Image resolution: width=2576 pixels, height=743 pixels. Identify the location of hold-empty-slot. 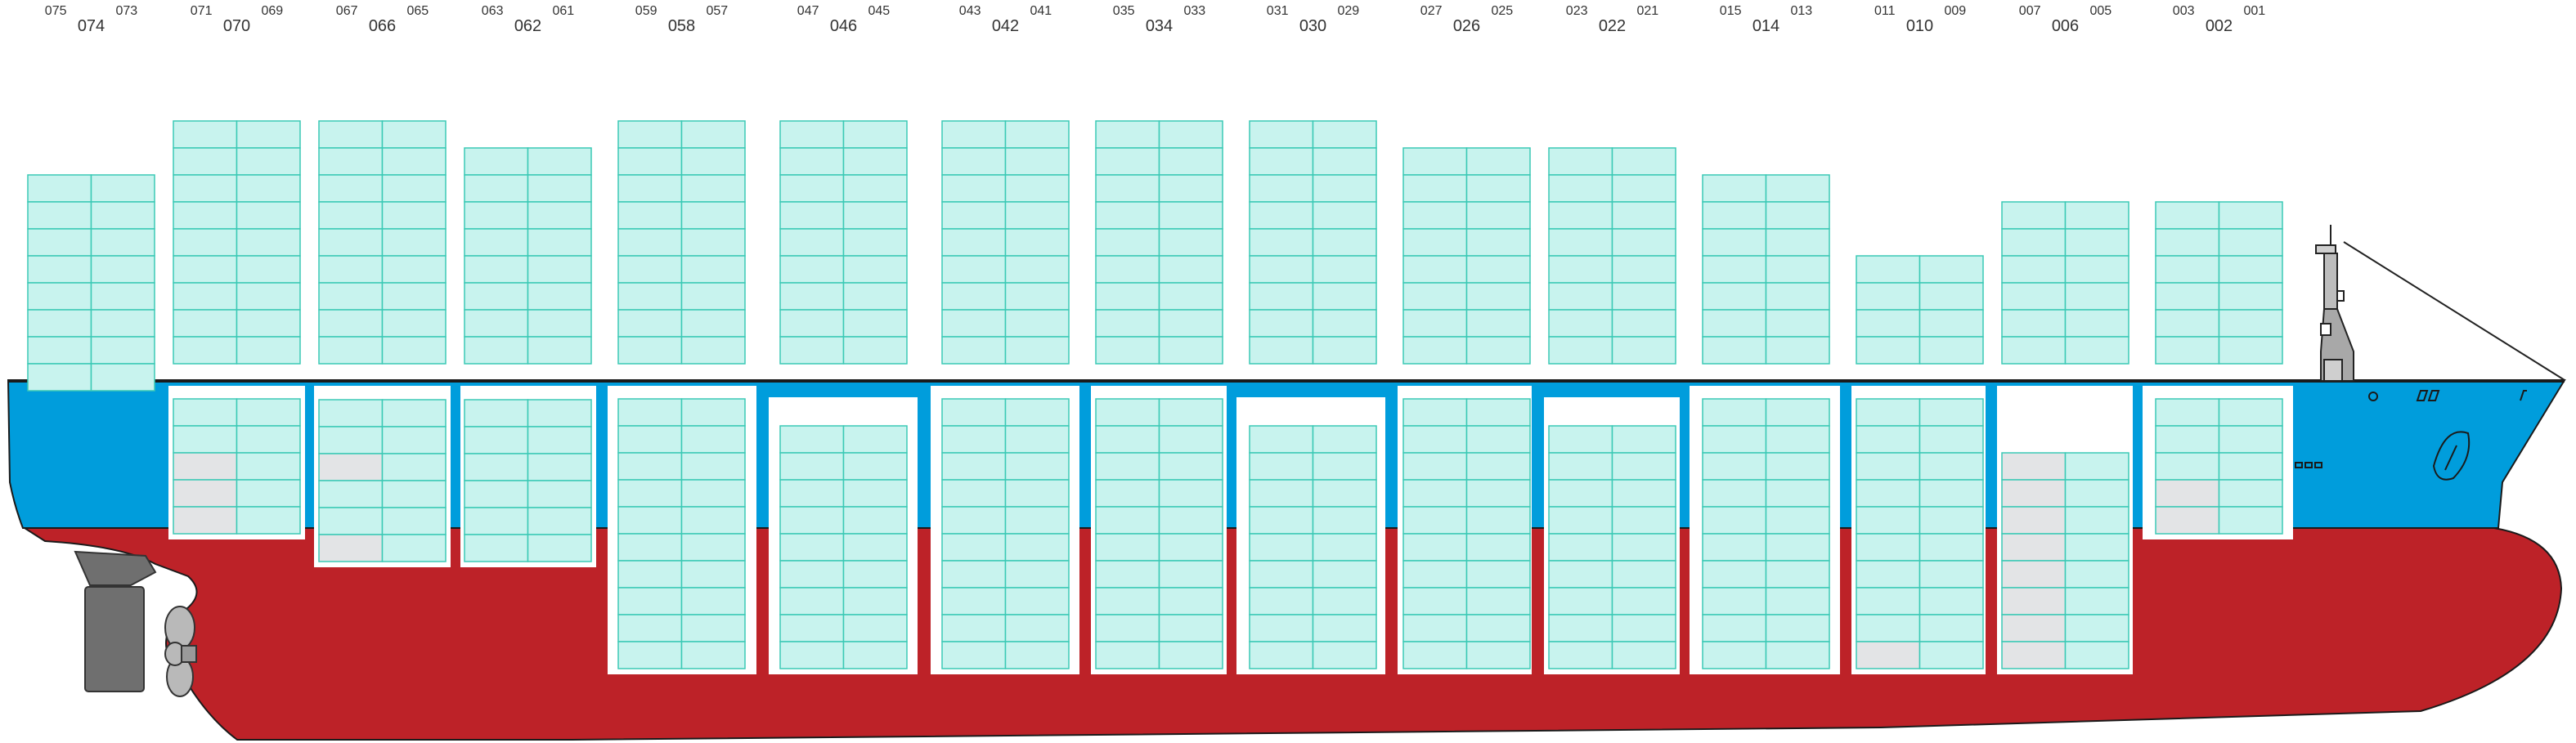
(2034, 628).